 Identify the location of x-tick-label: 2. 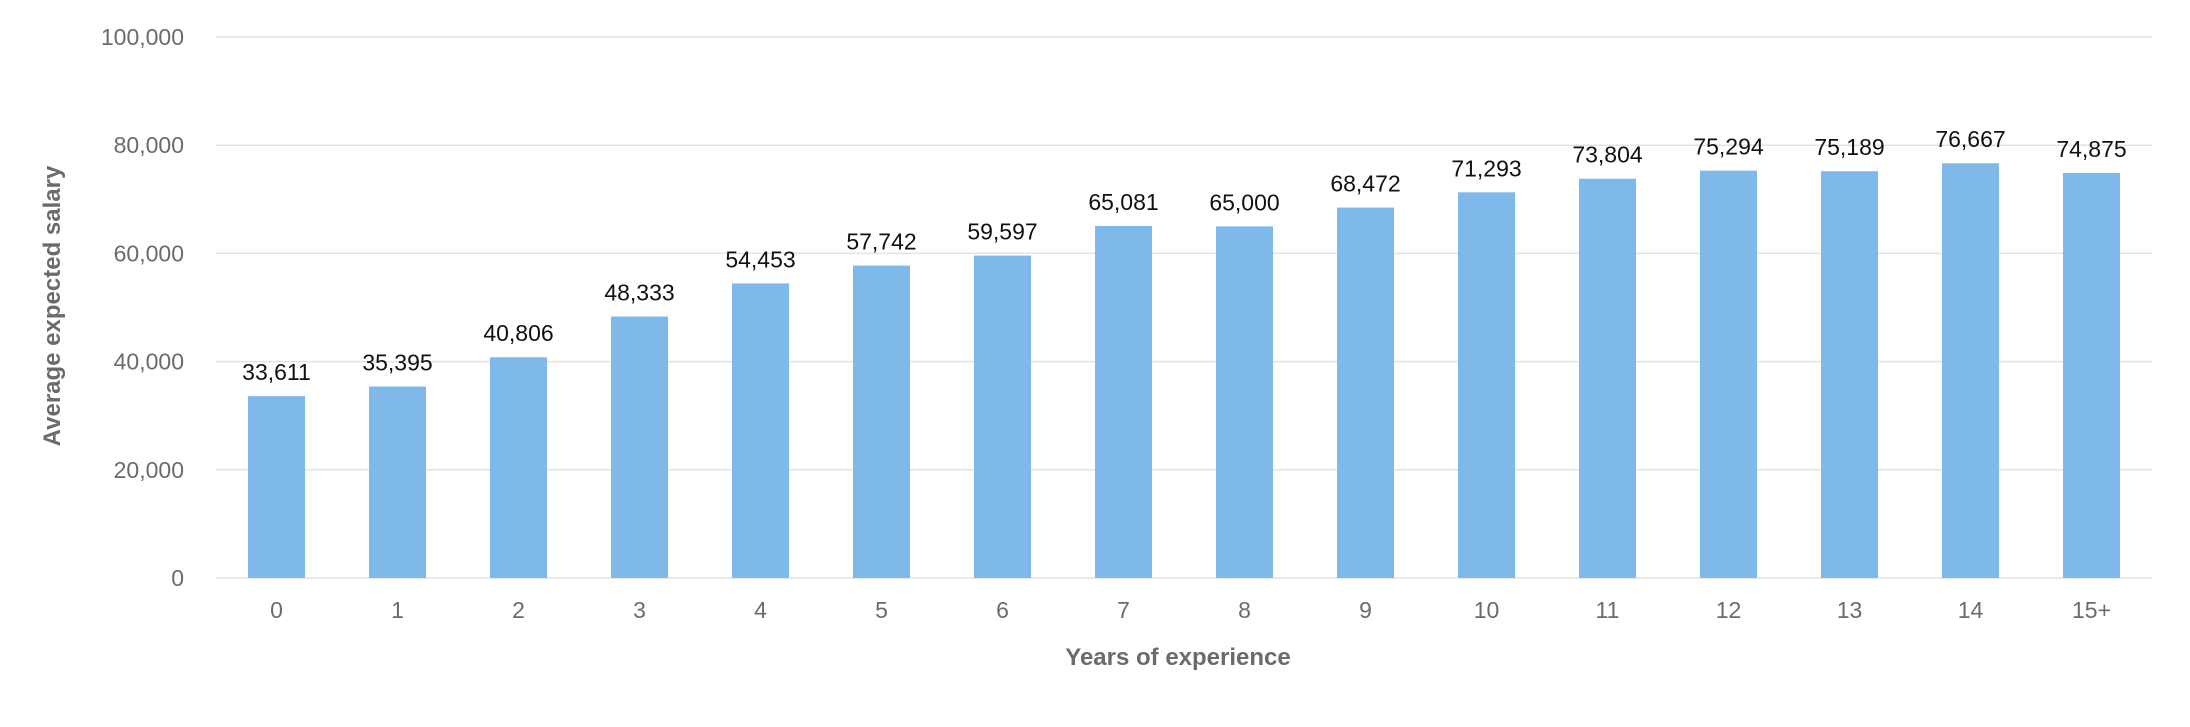
(518, 610).